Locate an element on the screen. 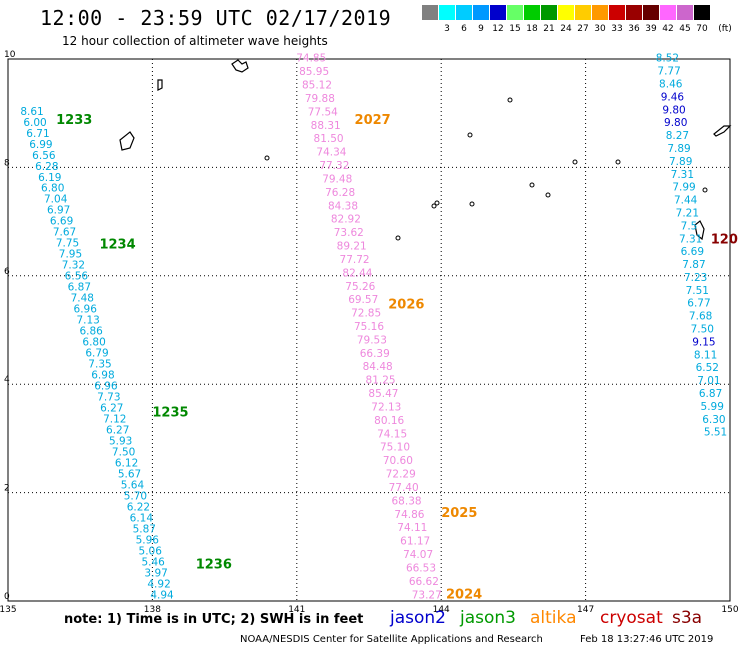 This screenshot has height=650, width=740. wave-height-value: 77.72 is located at coordinates (355, 260).